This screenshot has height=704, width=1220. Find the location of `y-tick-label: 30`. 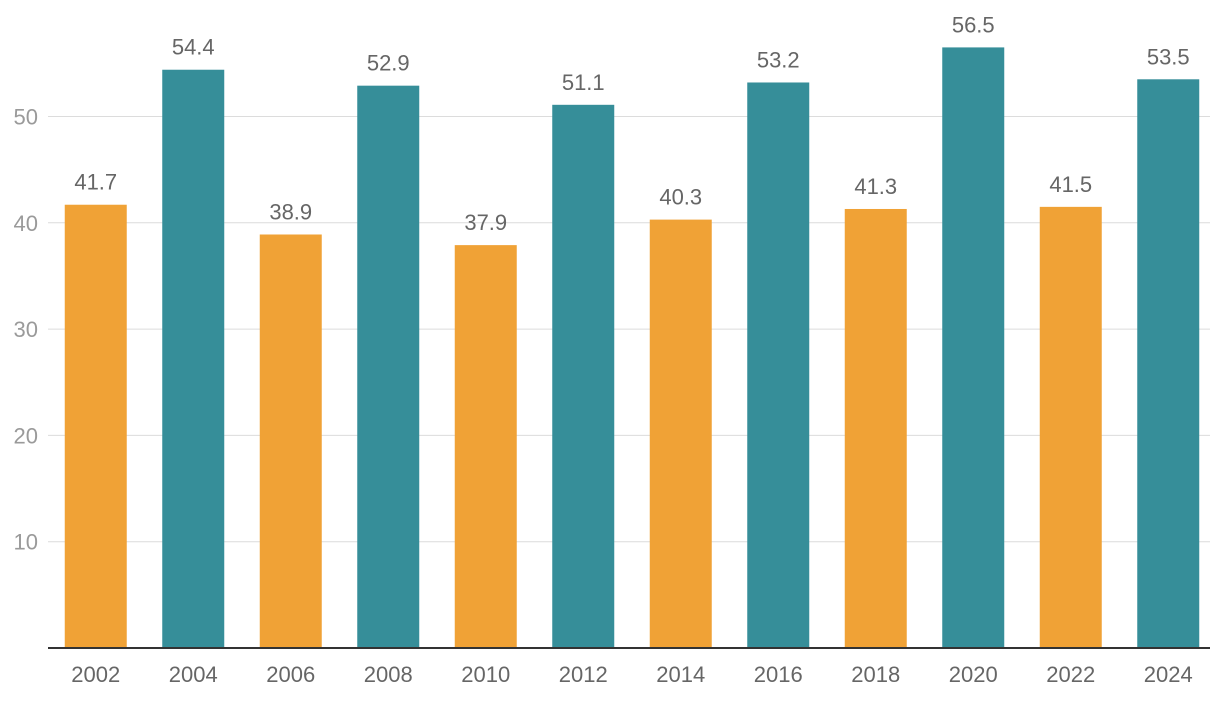

y-tick-label: 30 is located at coordinates (26, 329).